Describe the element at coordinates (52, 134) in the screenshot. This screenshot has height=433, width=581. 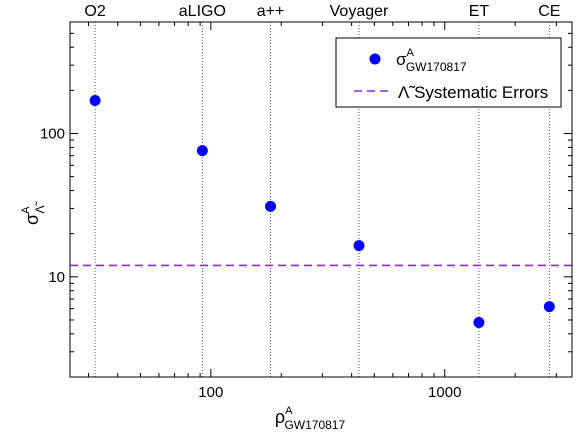
I see `y-tick-label: 100` at that location.